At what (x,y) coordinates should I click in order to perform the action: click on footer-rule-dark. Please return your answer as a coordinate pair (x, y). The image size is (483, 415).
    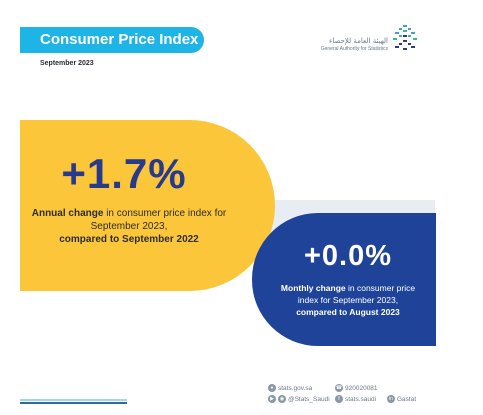
    Looking at the image, I should click on (73, 403).